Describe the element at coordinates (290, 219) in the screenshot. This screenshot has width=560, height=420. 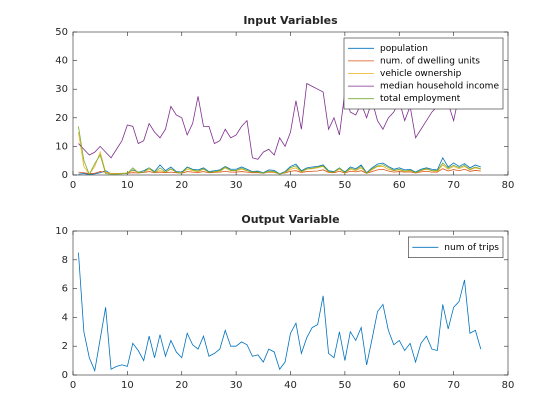
I see `chart-title: Output Variable` at that location.